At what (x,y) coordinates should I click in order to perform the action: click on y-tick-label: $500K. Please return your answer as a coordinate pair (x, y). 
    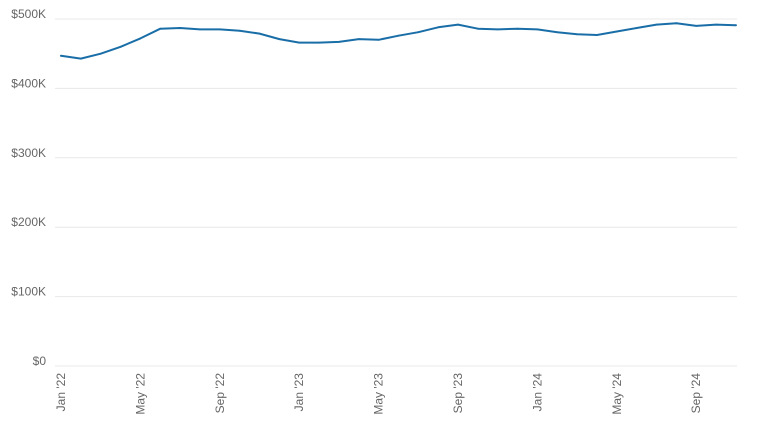
    Looking at the image, I should click on (28, 14).